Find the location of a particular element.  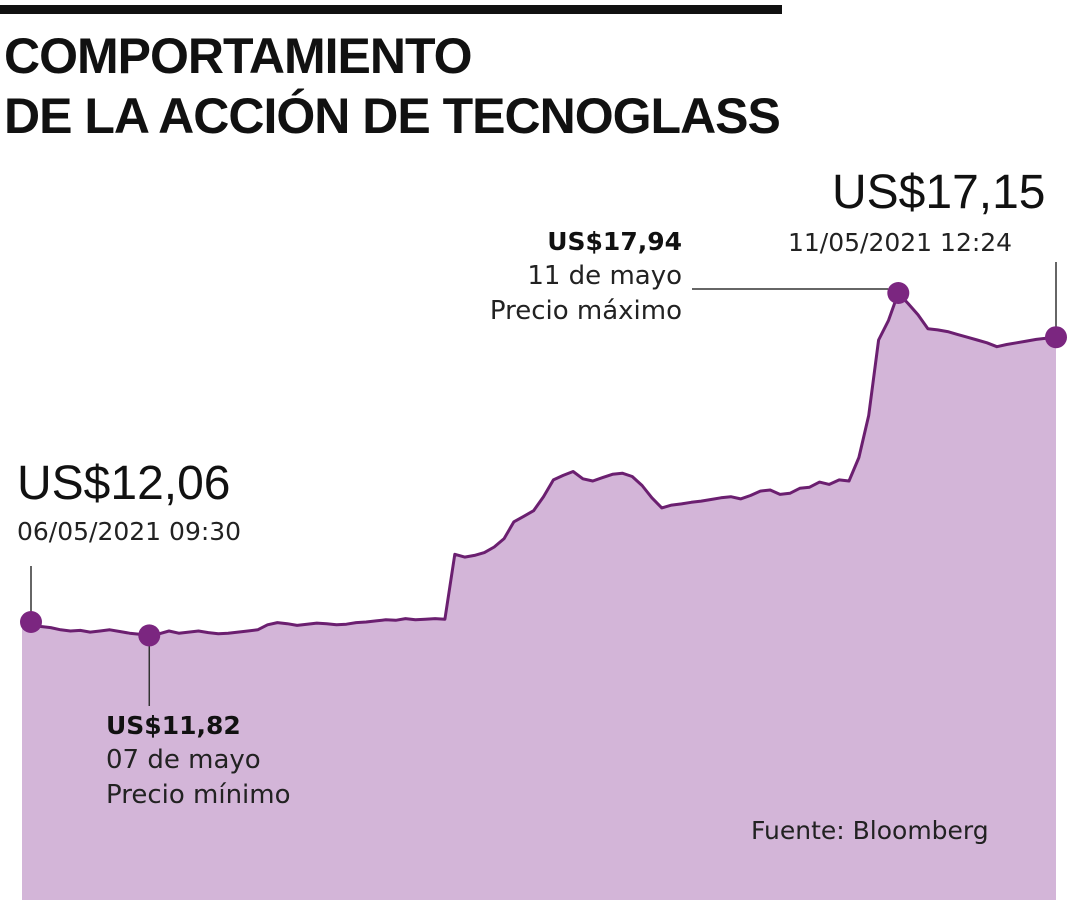

min-price-label: Precio mínimo is located at coordinates (198, 795).